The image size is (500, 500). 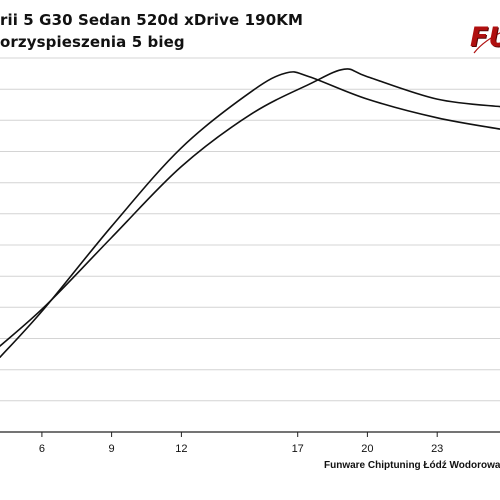 What do you see at coordinates (151, 20) in the screenshot?
I see `chart-title-line-1: rii 5 G30 Sedan 520d xDrive 190KM` at bounding box center [151, 20].